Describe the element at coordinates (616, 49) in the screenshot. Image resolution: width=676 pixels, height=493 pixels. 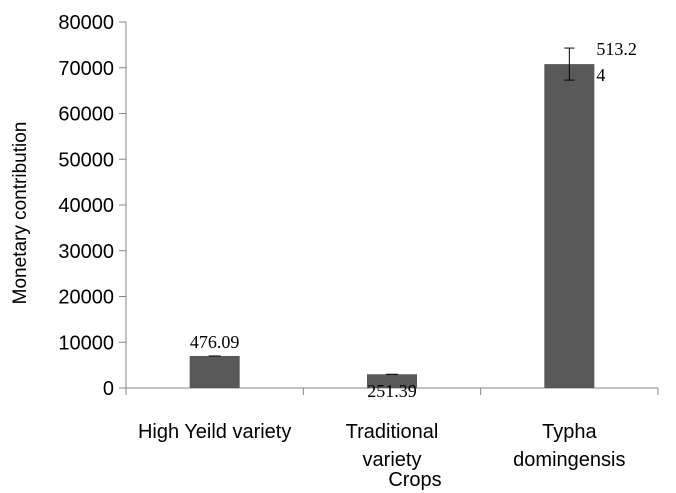
I see `data-label: 513.2` at that location.